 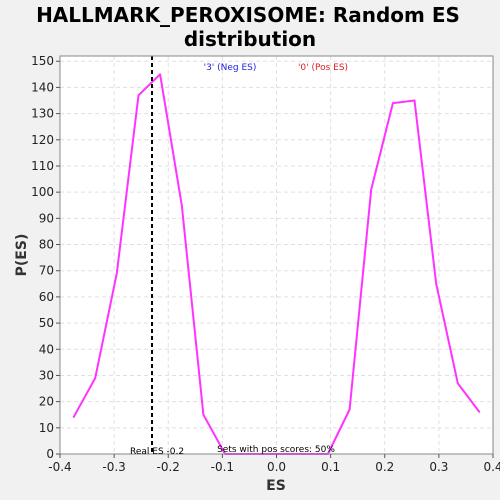 What do you see at coordinates (42, 87) in the screenshot?
I see `y-tick-label: 140` at bounding box center [42, 87].